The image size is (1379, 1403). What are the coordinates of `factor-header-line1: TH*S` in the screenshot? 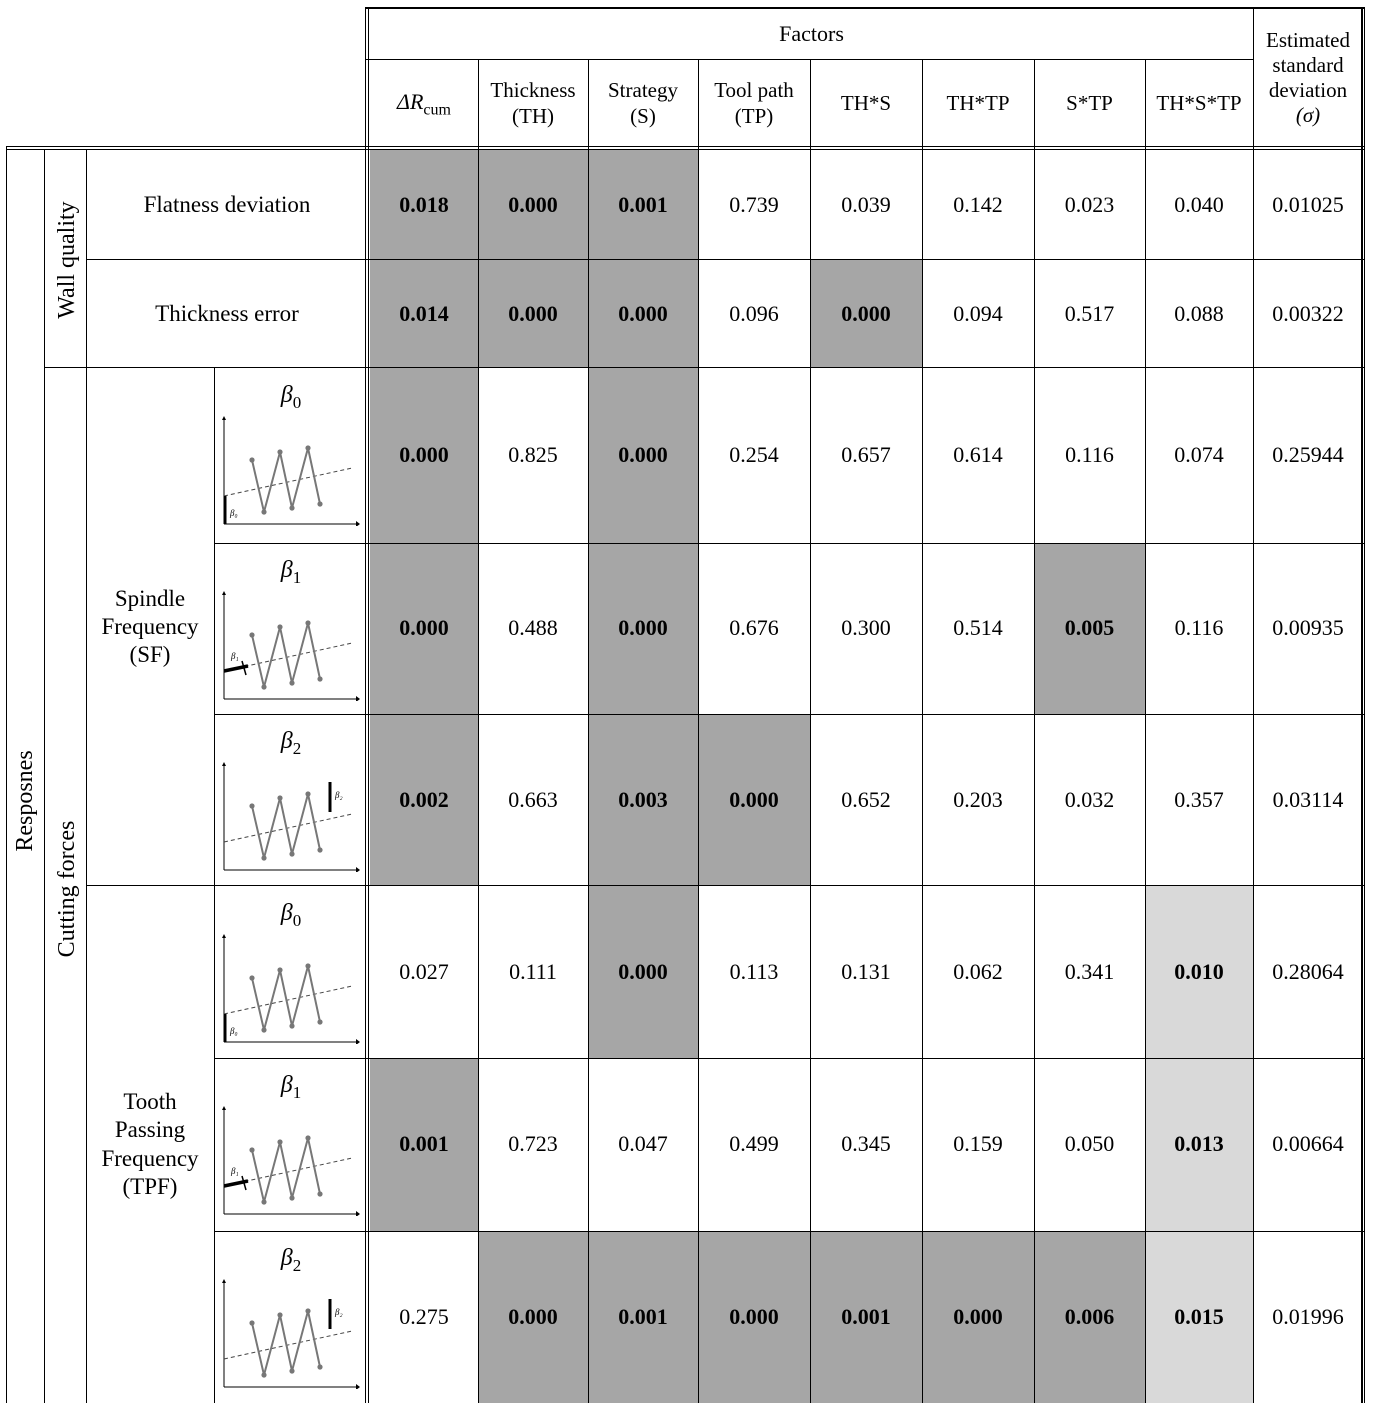 It's located at (866, 103).